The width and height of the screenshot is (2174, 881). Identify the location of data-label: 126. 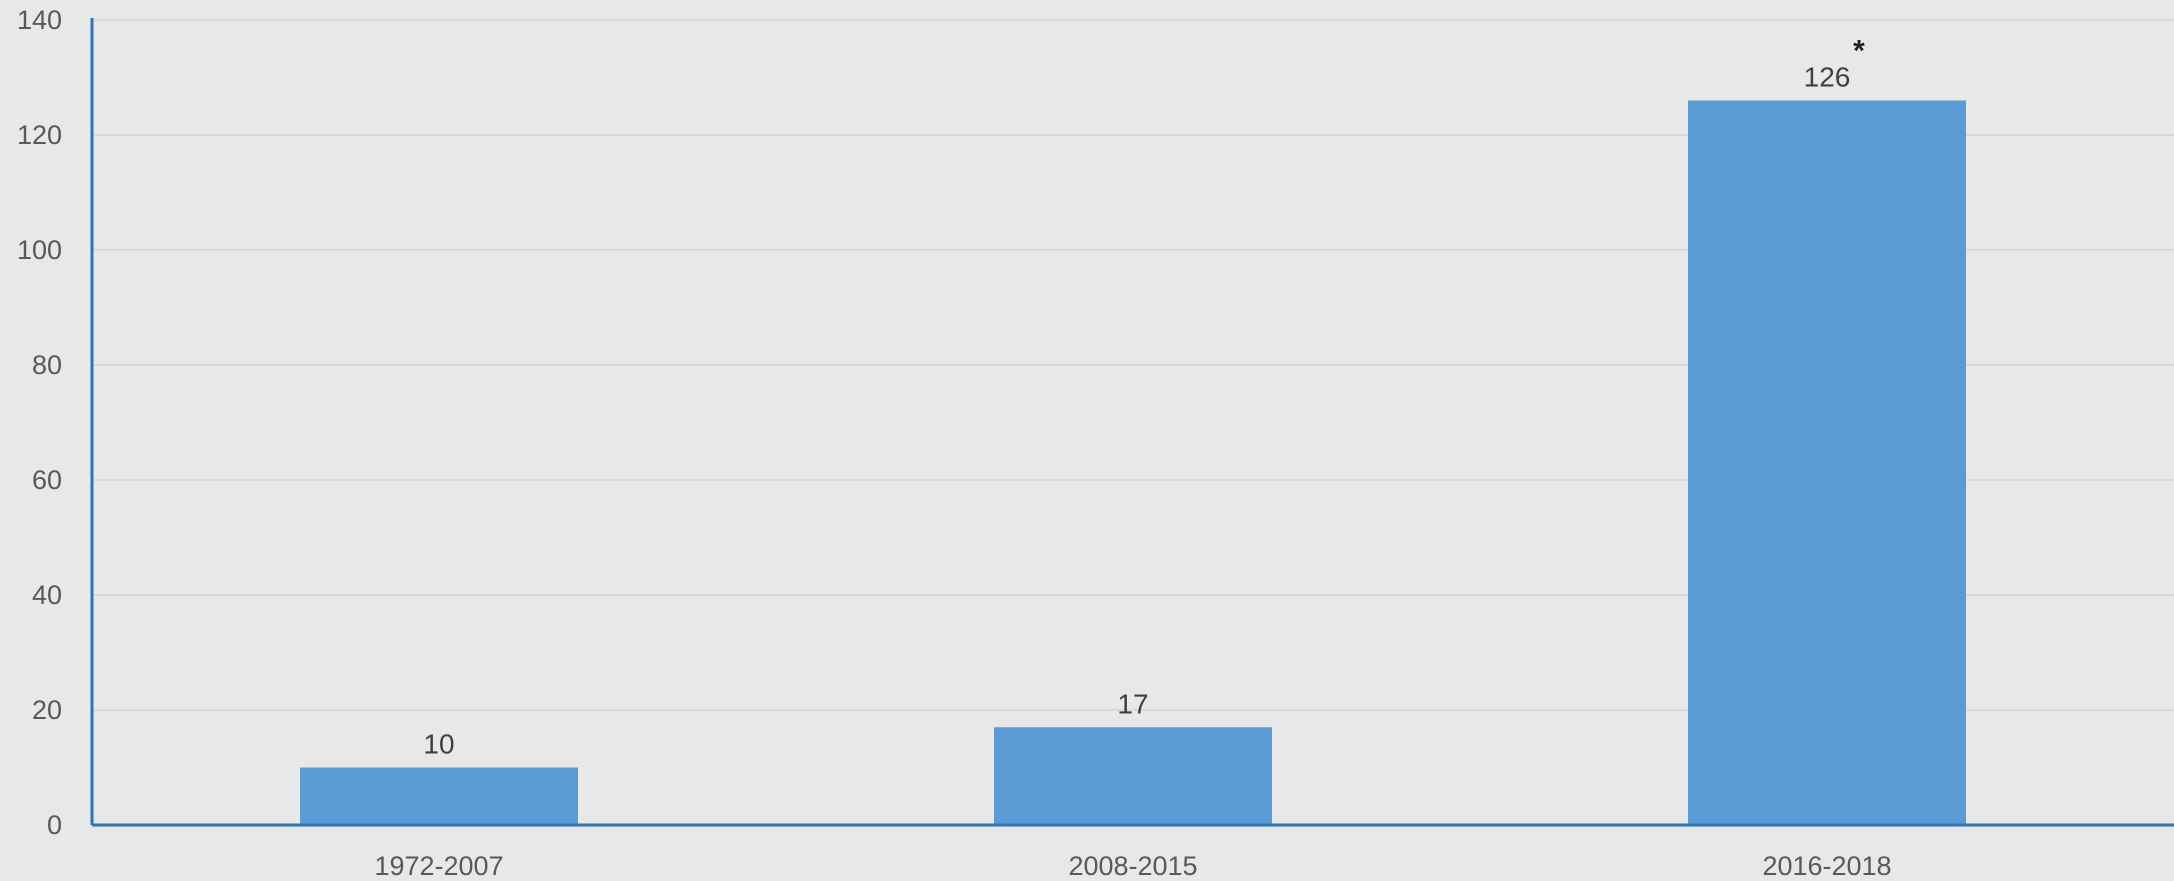
(1827, 77).